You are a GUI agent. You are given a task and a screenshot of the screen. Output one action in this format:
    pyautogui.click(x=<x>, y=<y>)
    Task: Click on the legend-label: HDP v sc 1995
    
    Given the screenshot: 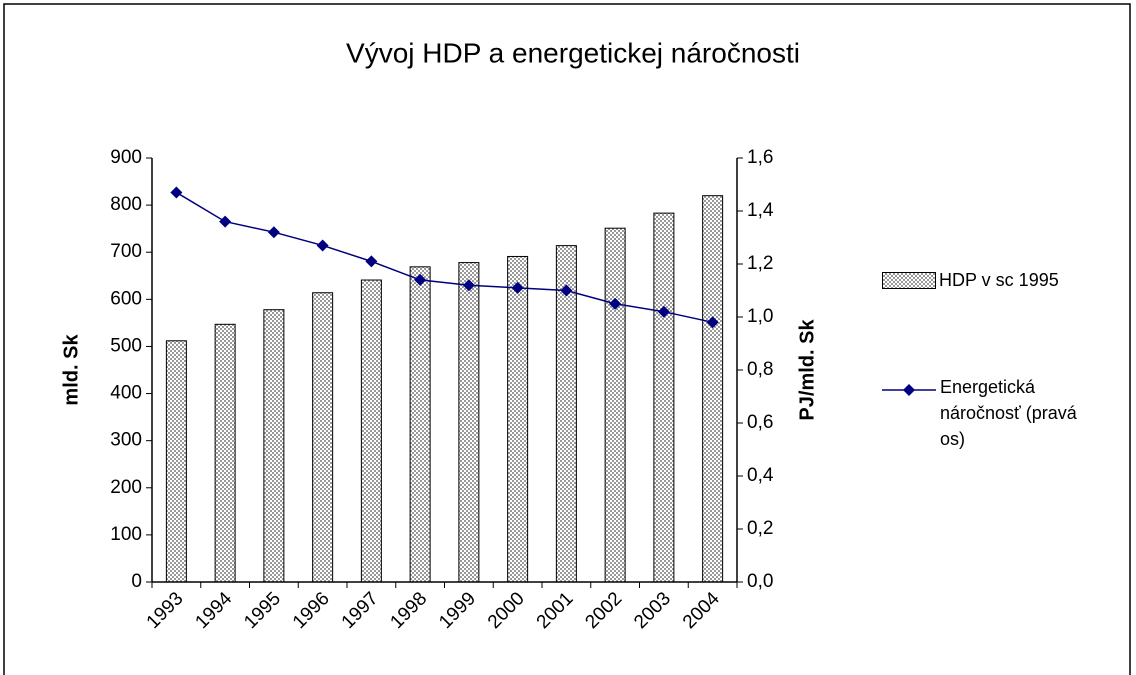 What is the action you would take?
    pyautogui.click(x=999, y=280)
    